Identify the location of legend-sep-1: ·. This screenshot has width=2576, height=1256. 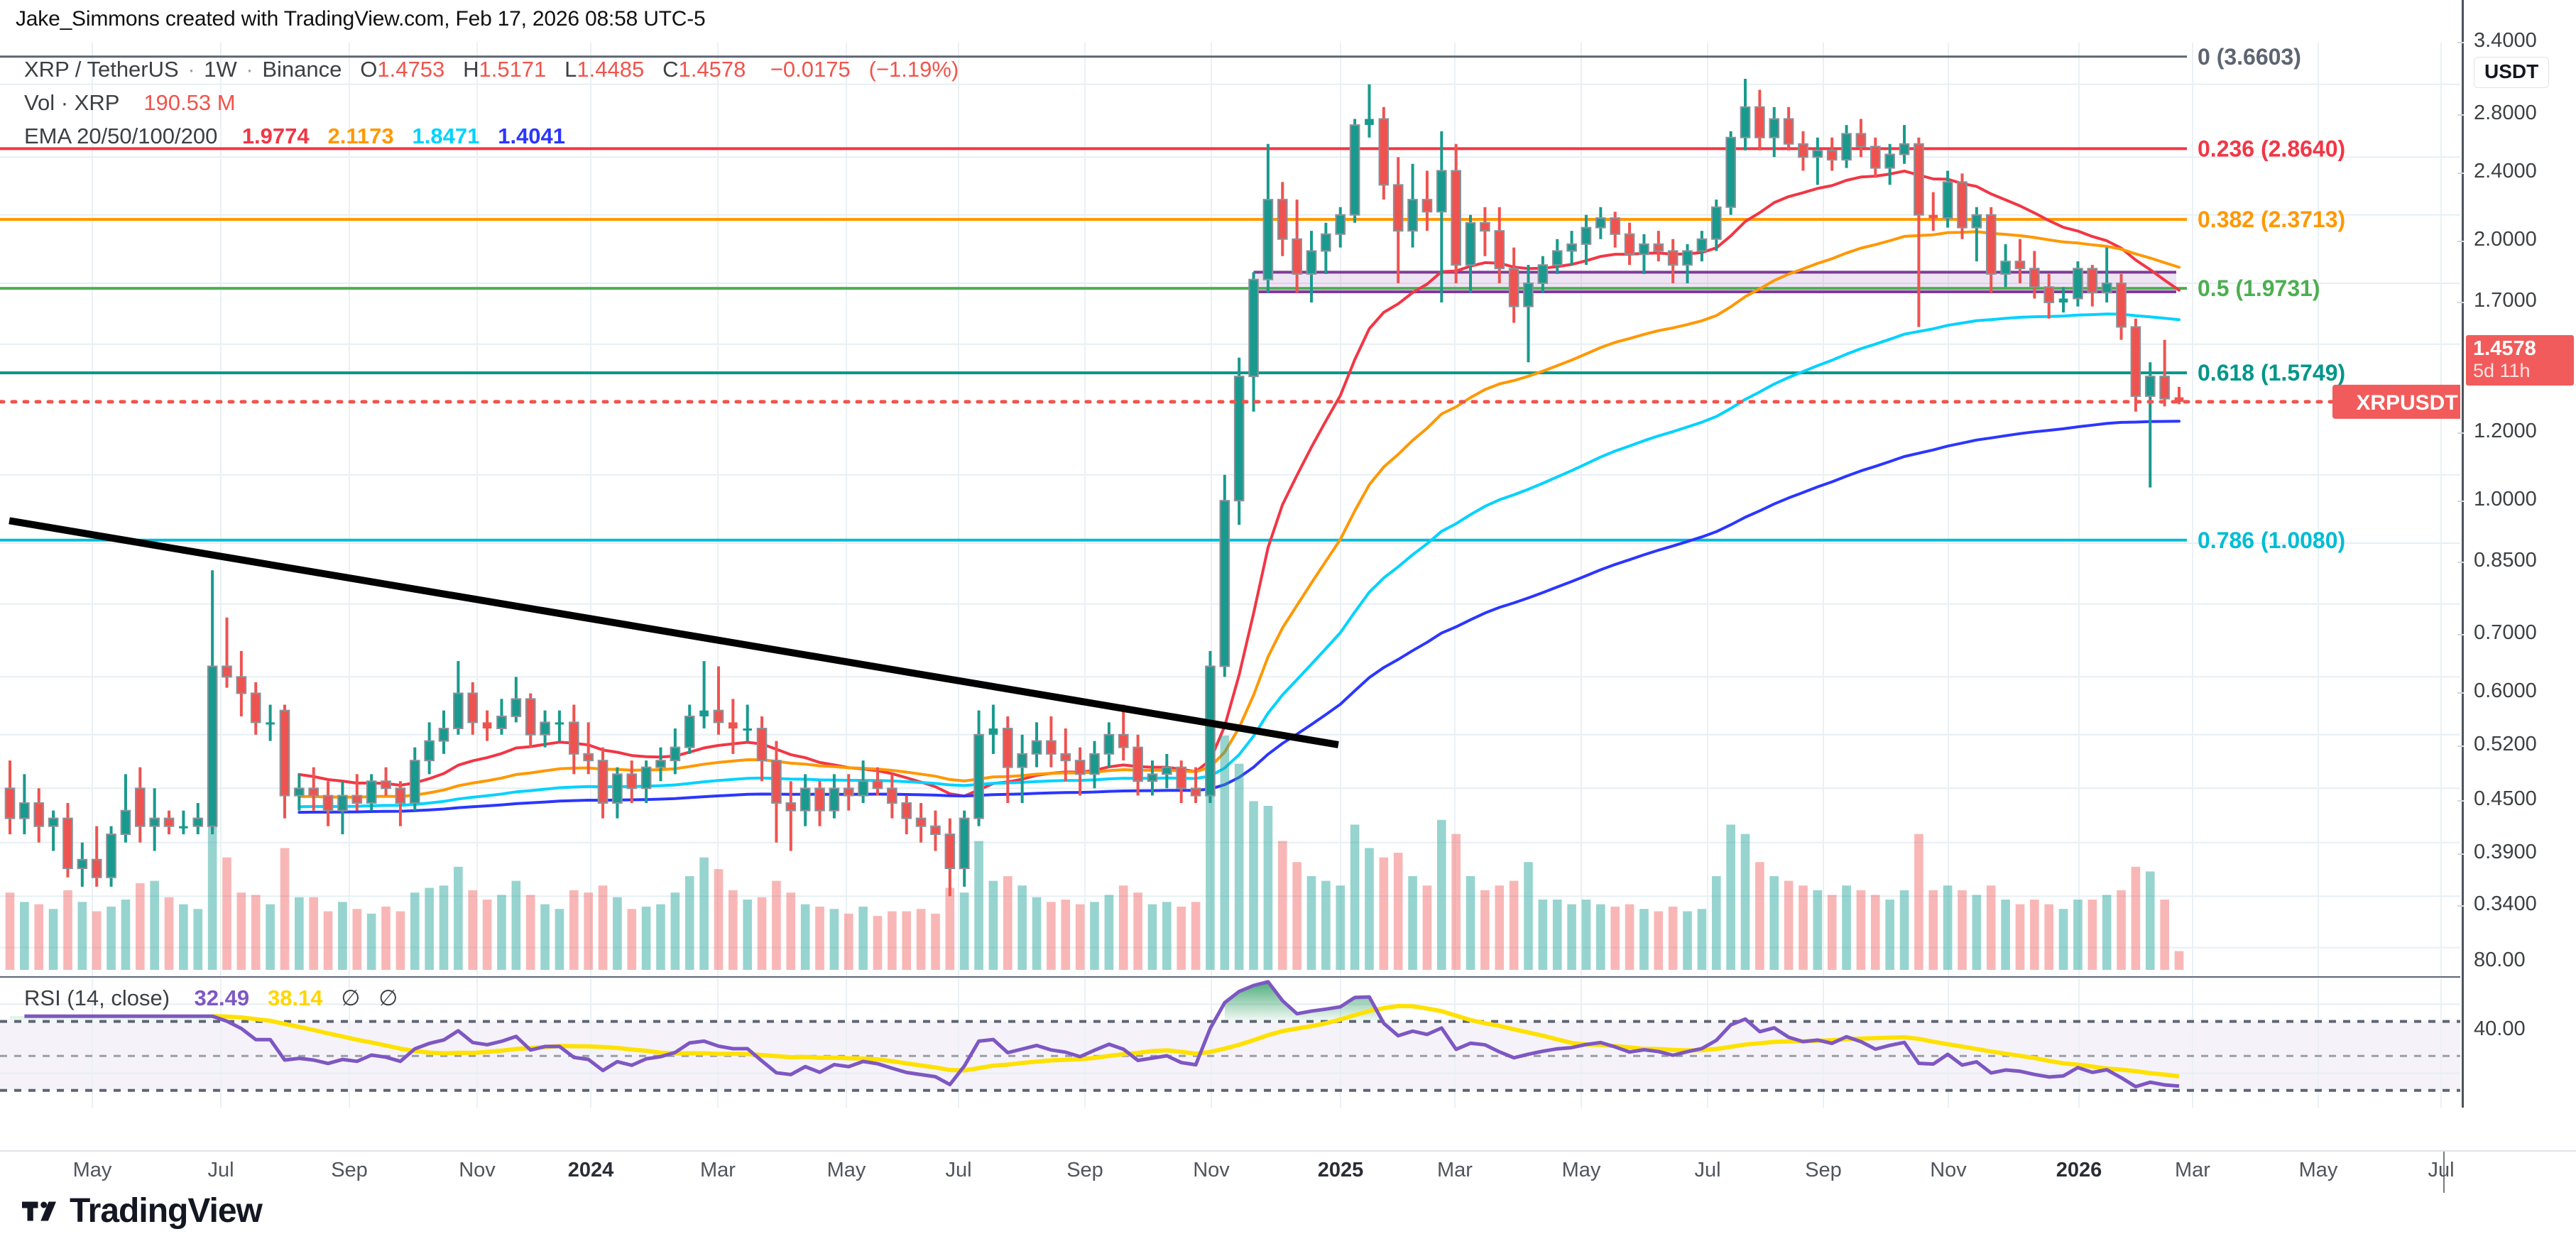
(191, 69).